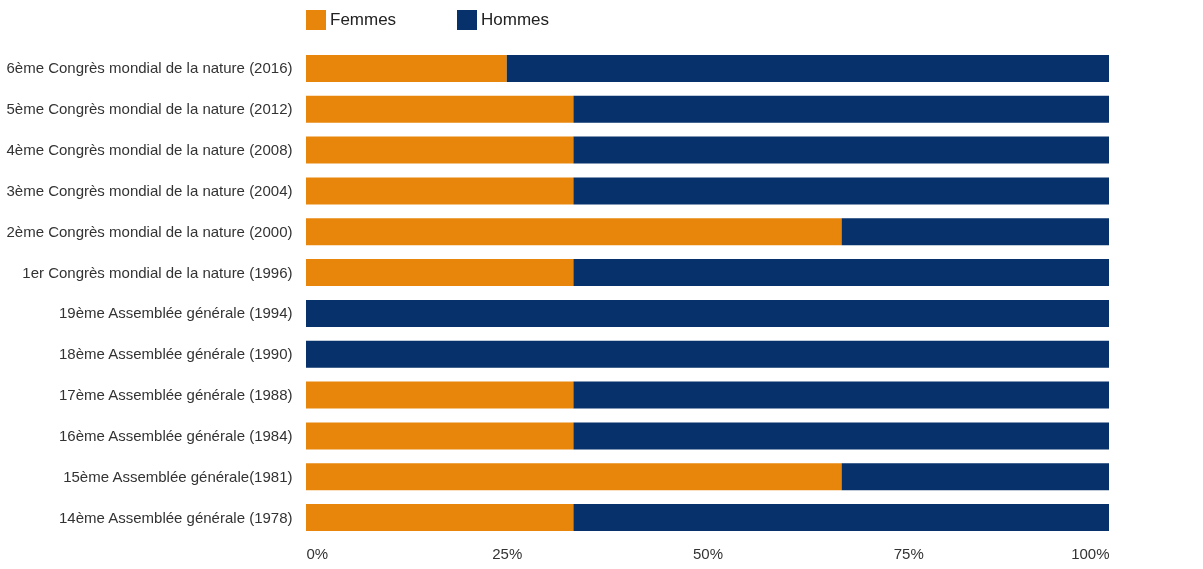 This screenshot has width=1203, height=569. I want to click on legend-label: Hommes, so click(515, 19).